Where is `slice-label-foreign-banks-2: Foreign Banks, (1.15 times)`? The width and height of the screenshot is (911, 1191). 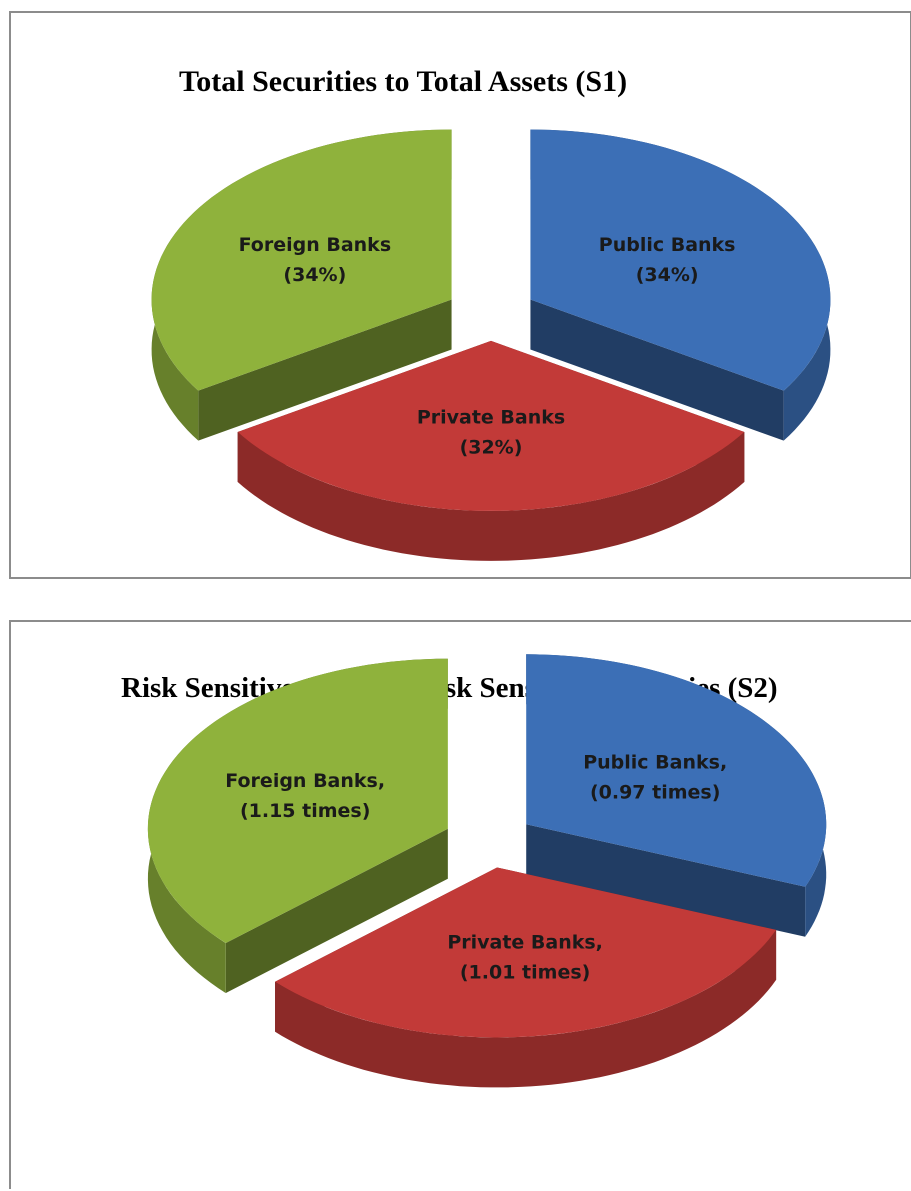 slice-label-foreign-banks-2: Foreign Banks, (1.15 times) is located at coordinates (305, 796).